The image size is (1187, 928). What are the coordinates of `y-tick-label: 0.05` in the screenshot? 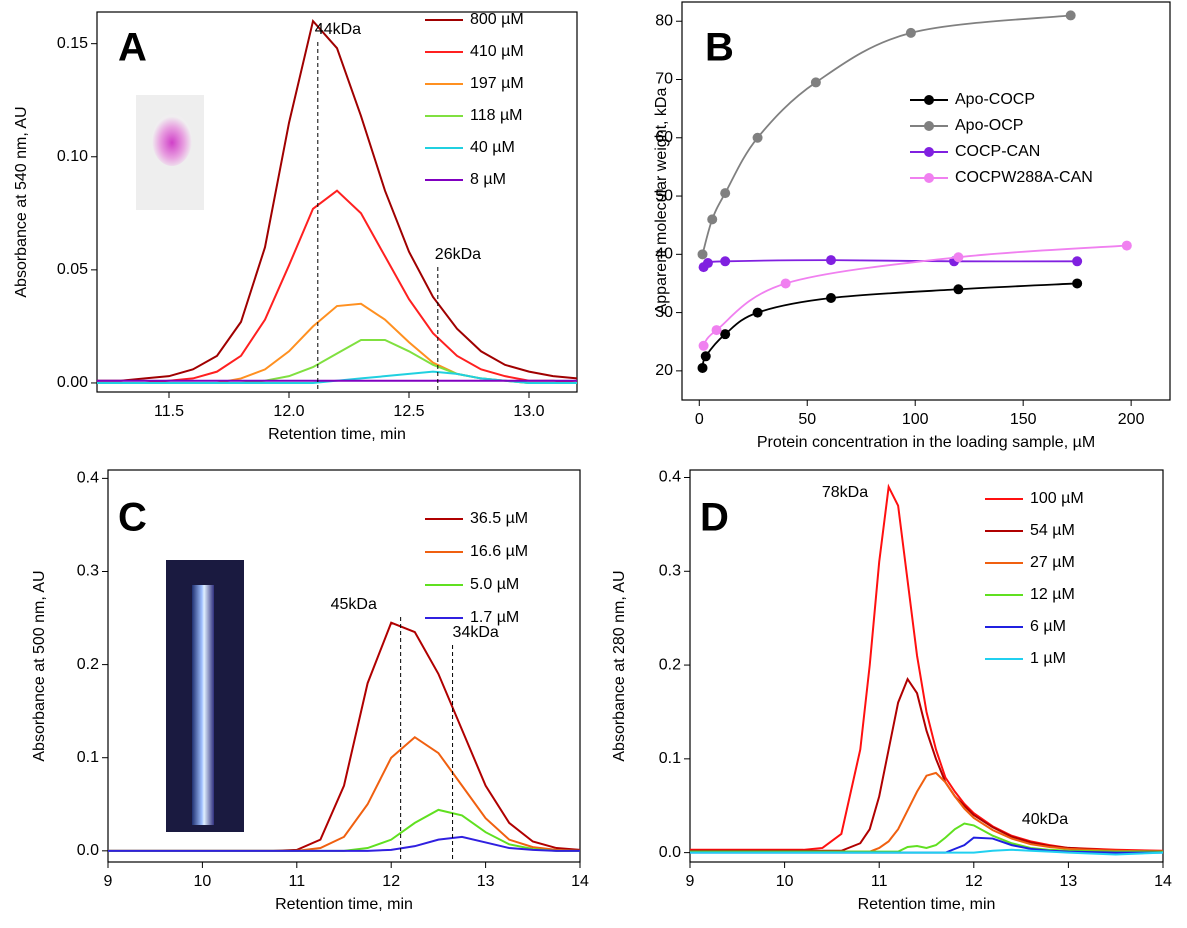 It's located at (72, 269).